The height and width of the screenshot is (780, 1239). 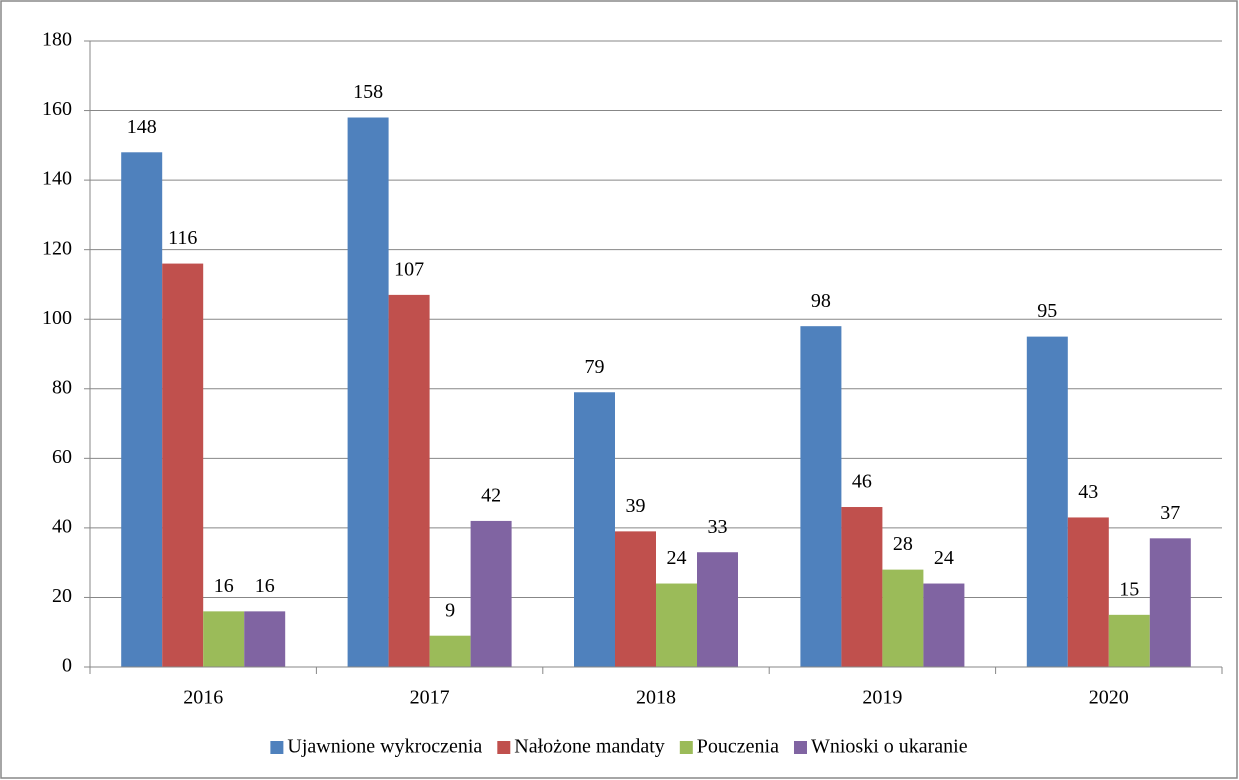 What do you see at coordinates (1088, 492) in the screenshot?
I see `value-label: 43` at bounding box center [1088, 492].